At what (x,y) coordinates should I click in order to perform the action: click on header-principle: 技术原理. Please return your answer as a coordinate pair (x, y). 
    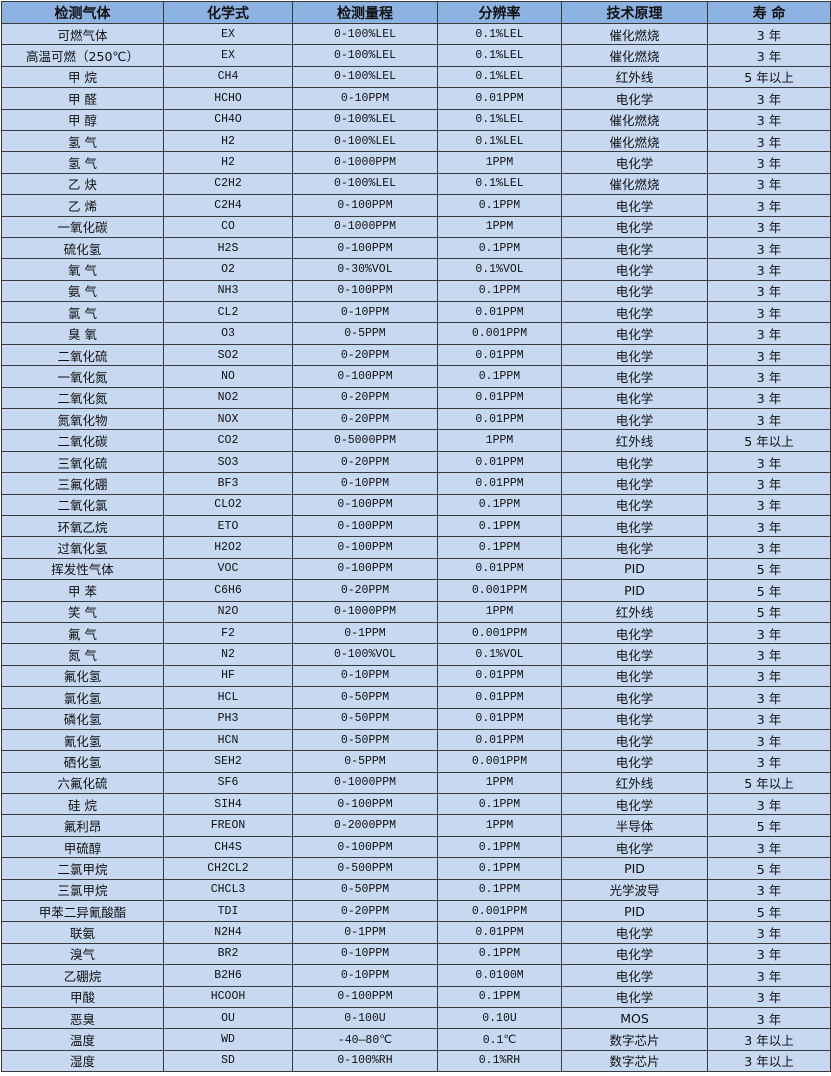
    Looking at the image, I should click on (634, 12).